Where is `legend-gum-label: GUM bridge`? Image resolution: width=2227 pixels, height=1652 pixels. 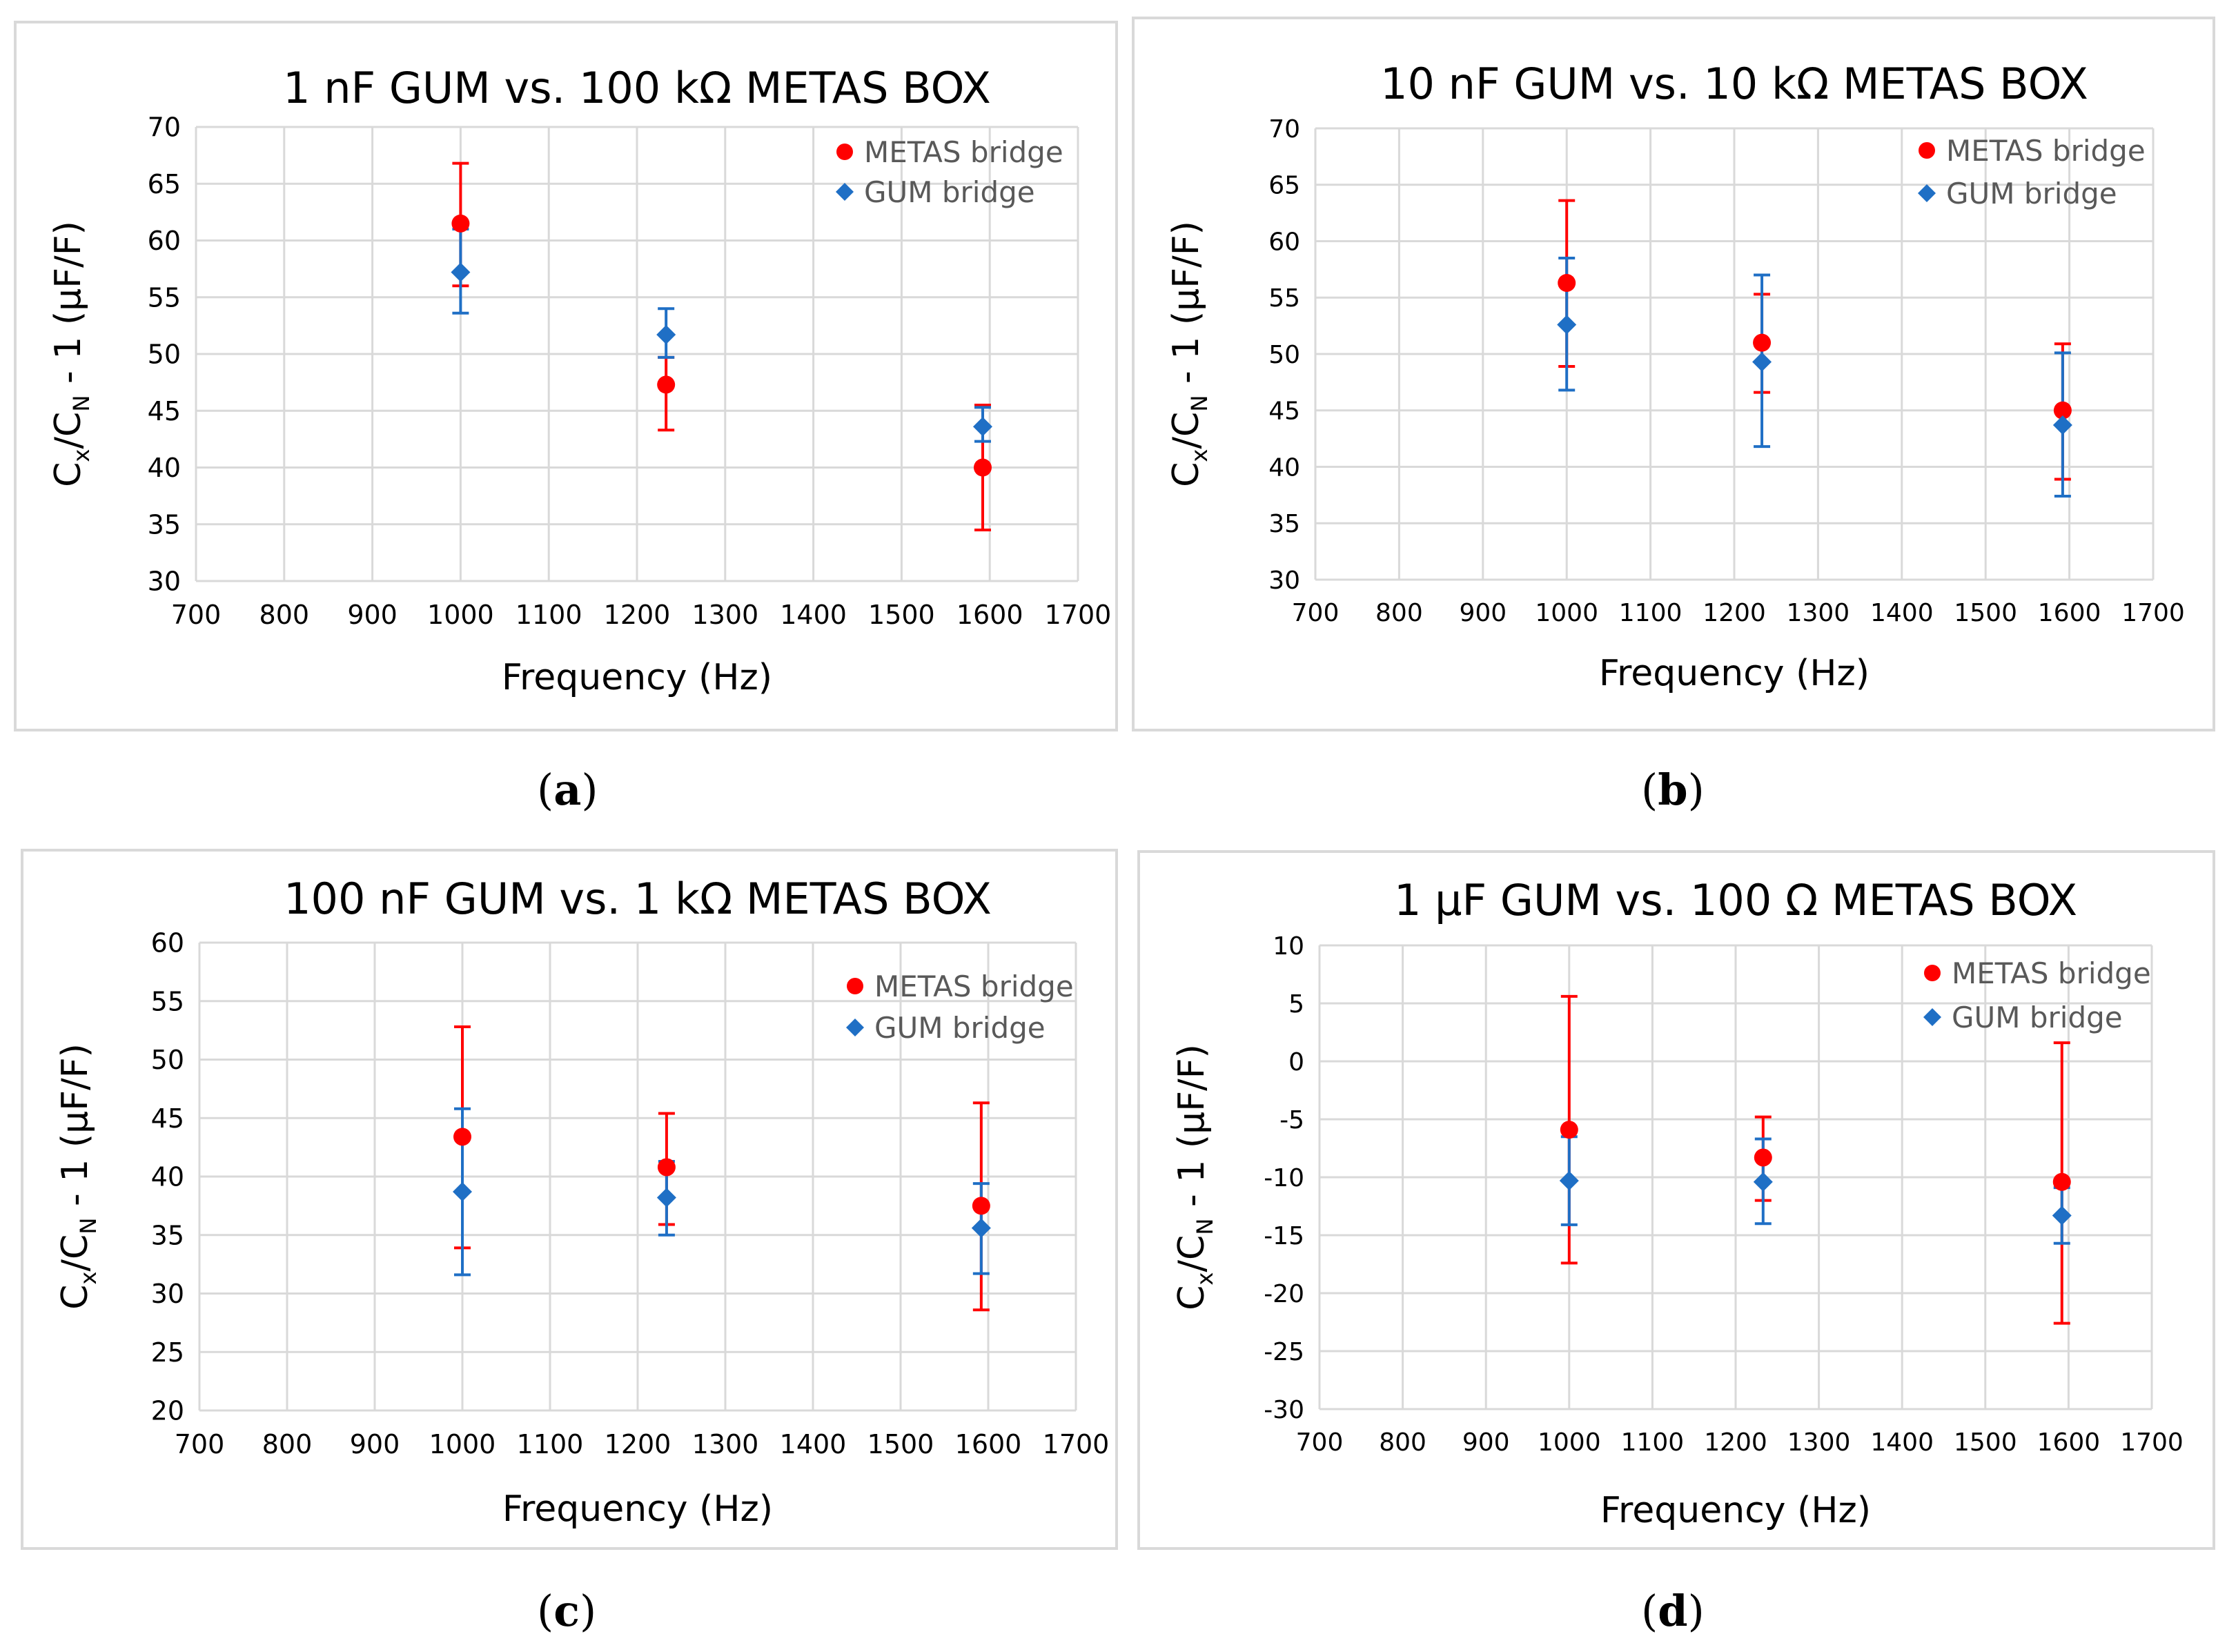
legend-gum-label: GUM bridge is located at coordinates (950, 192).